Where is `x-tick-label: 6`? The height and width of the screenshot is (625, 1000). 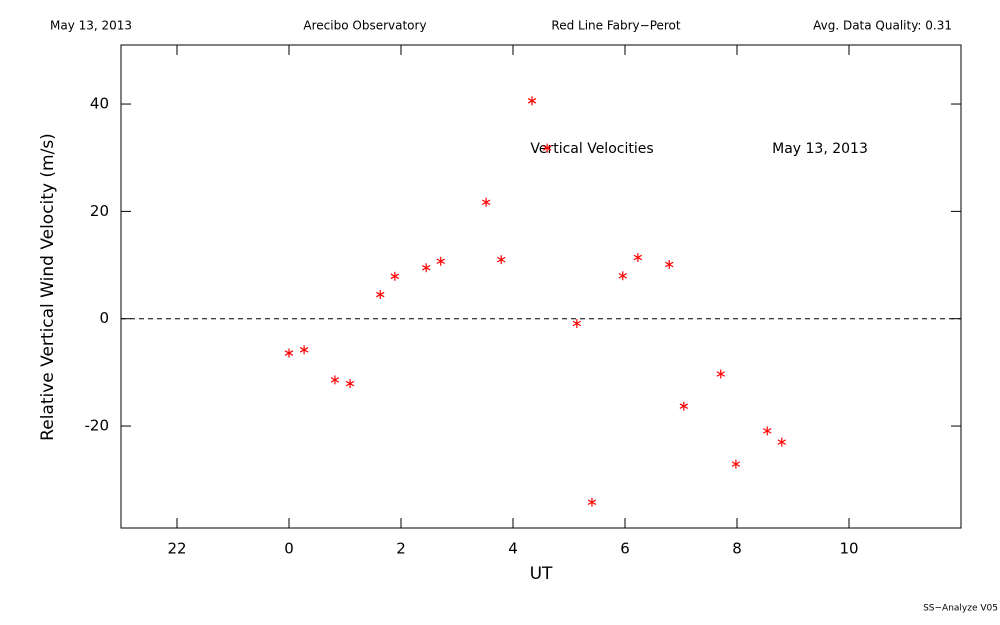 x-tick-label: 6 is located at coordinates (625, 549).